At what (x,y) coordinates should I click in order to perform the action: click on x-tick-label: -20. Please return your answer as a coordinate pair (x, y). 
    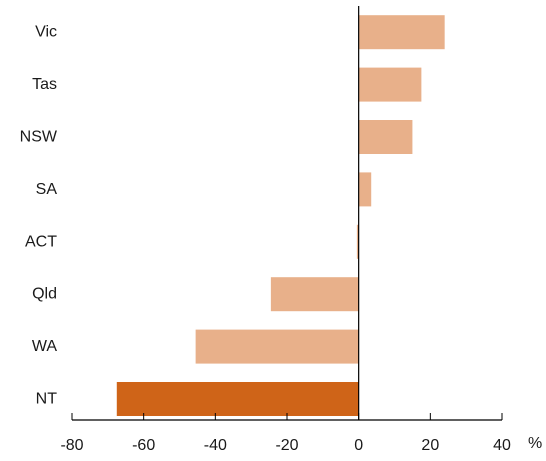
    Looking at the image, I should click on (286, 445).